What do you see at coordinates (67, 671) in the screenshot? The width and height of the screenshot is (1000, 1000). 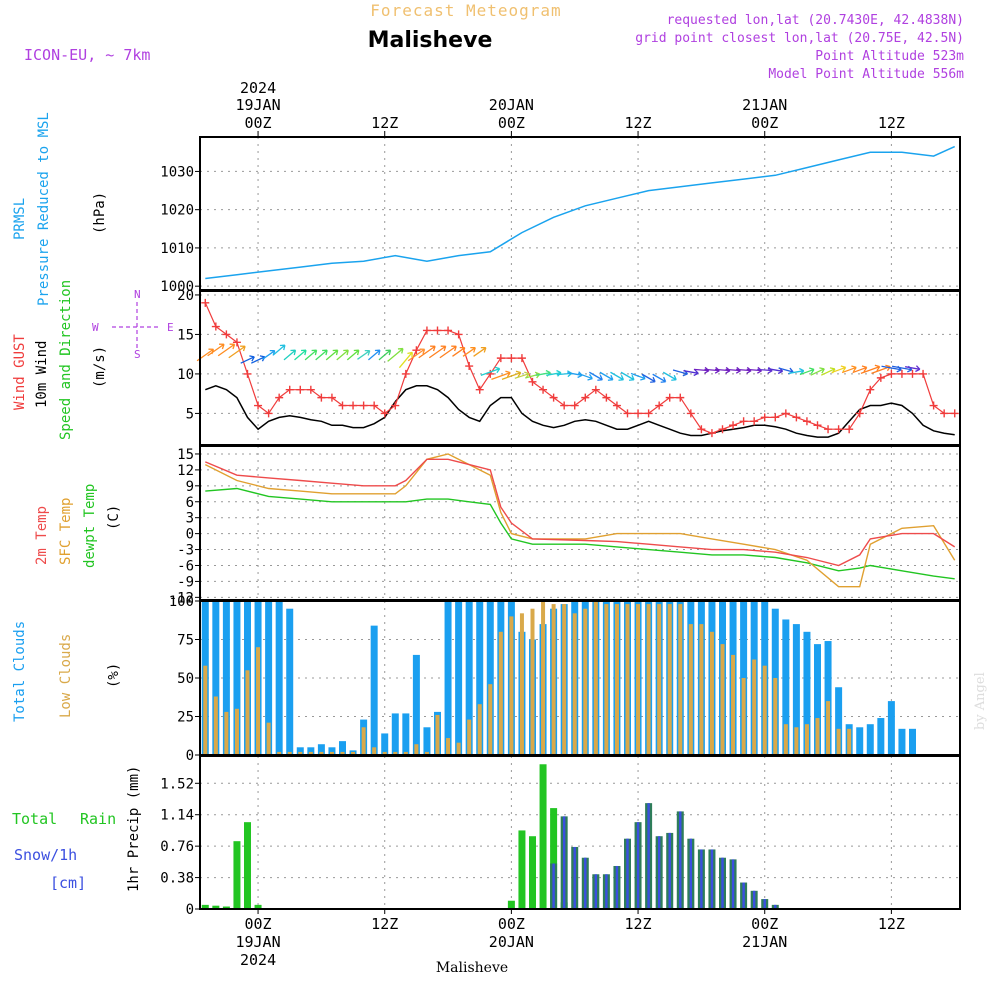 I see `cloud-labels: Total Clouds Low Clouds (%)` at bounding box center [67, 671].